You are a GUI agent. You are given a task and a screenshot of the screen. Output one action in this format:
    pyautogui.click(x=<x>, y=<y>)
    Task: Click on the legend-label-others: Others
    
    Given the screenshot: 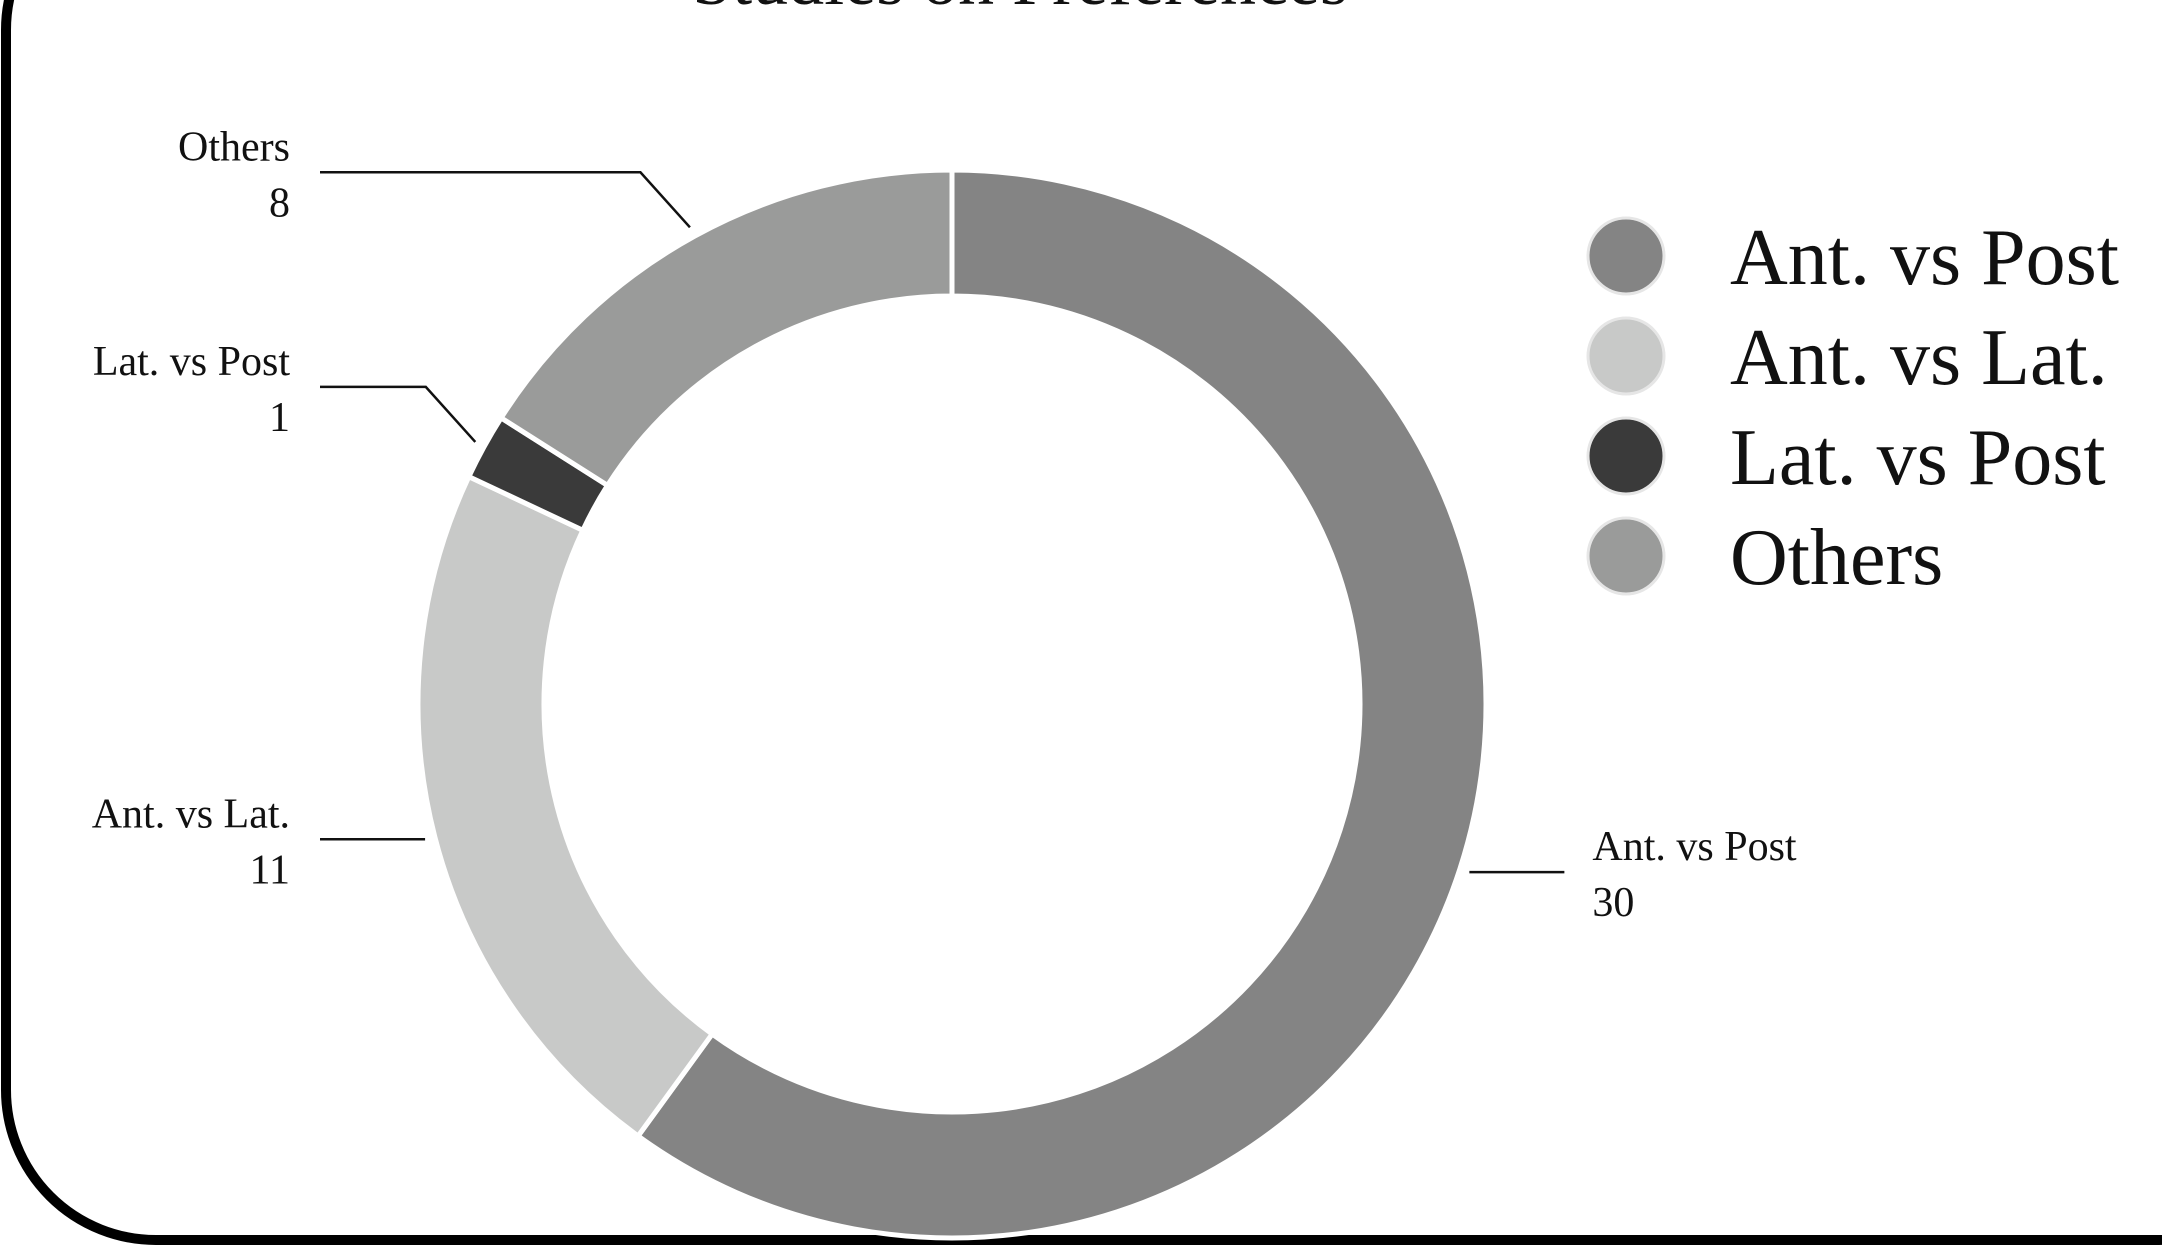 What is the action you would take?
    pyautogui.click(x=1836, y=558)
    